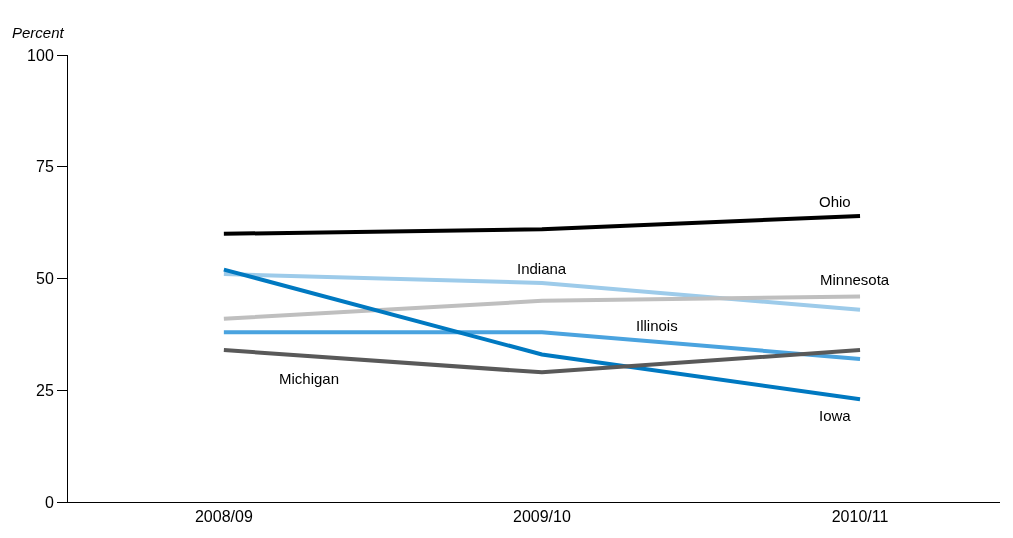 The height and width of the screenshot is (538, 1013). I want to click on x-tick-label: 2008/09, so click(223, 517).